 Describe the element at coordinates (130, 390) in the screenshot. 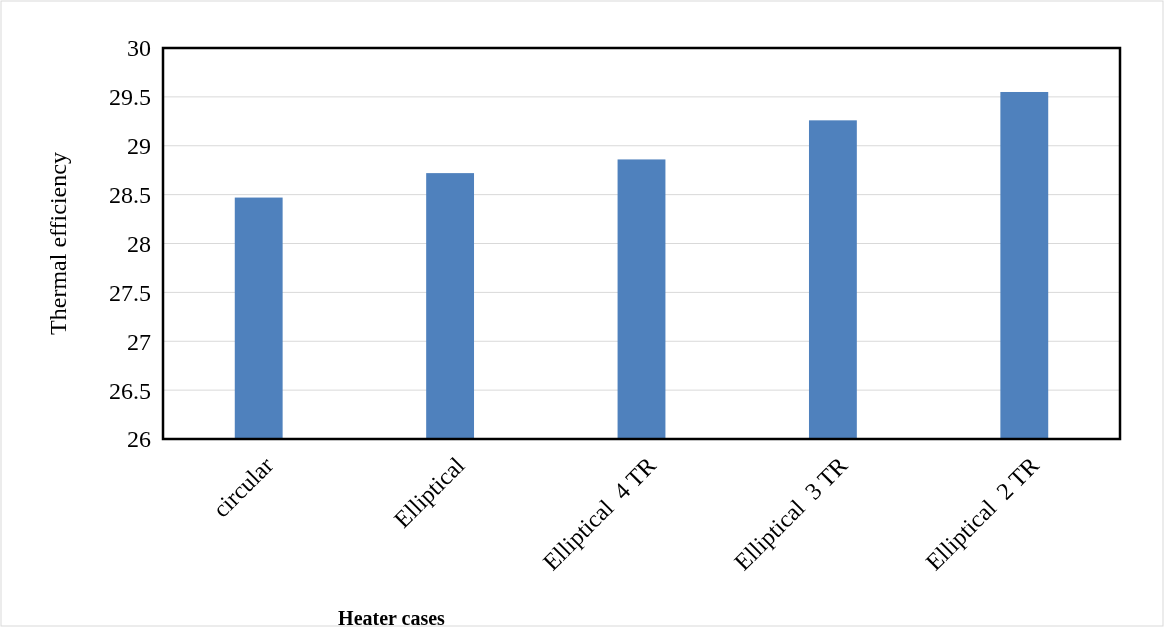

I see `y-tick-label: 26.5` at that location.